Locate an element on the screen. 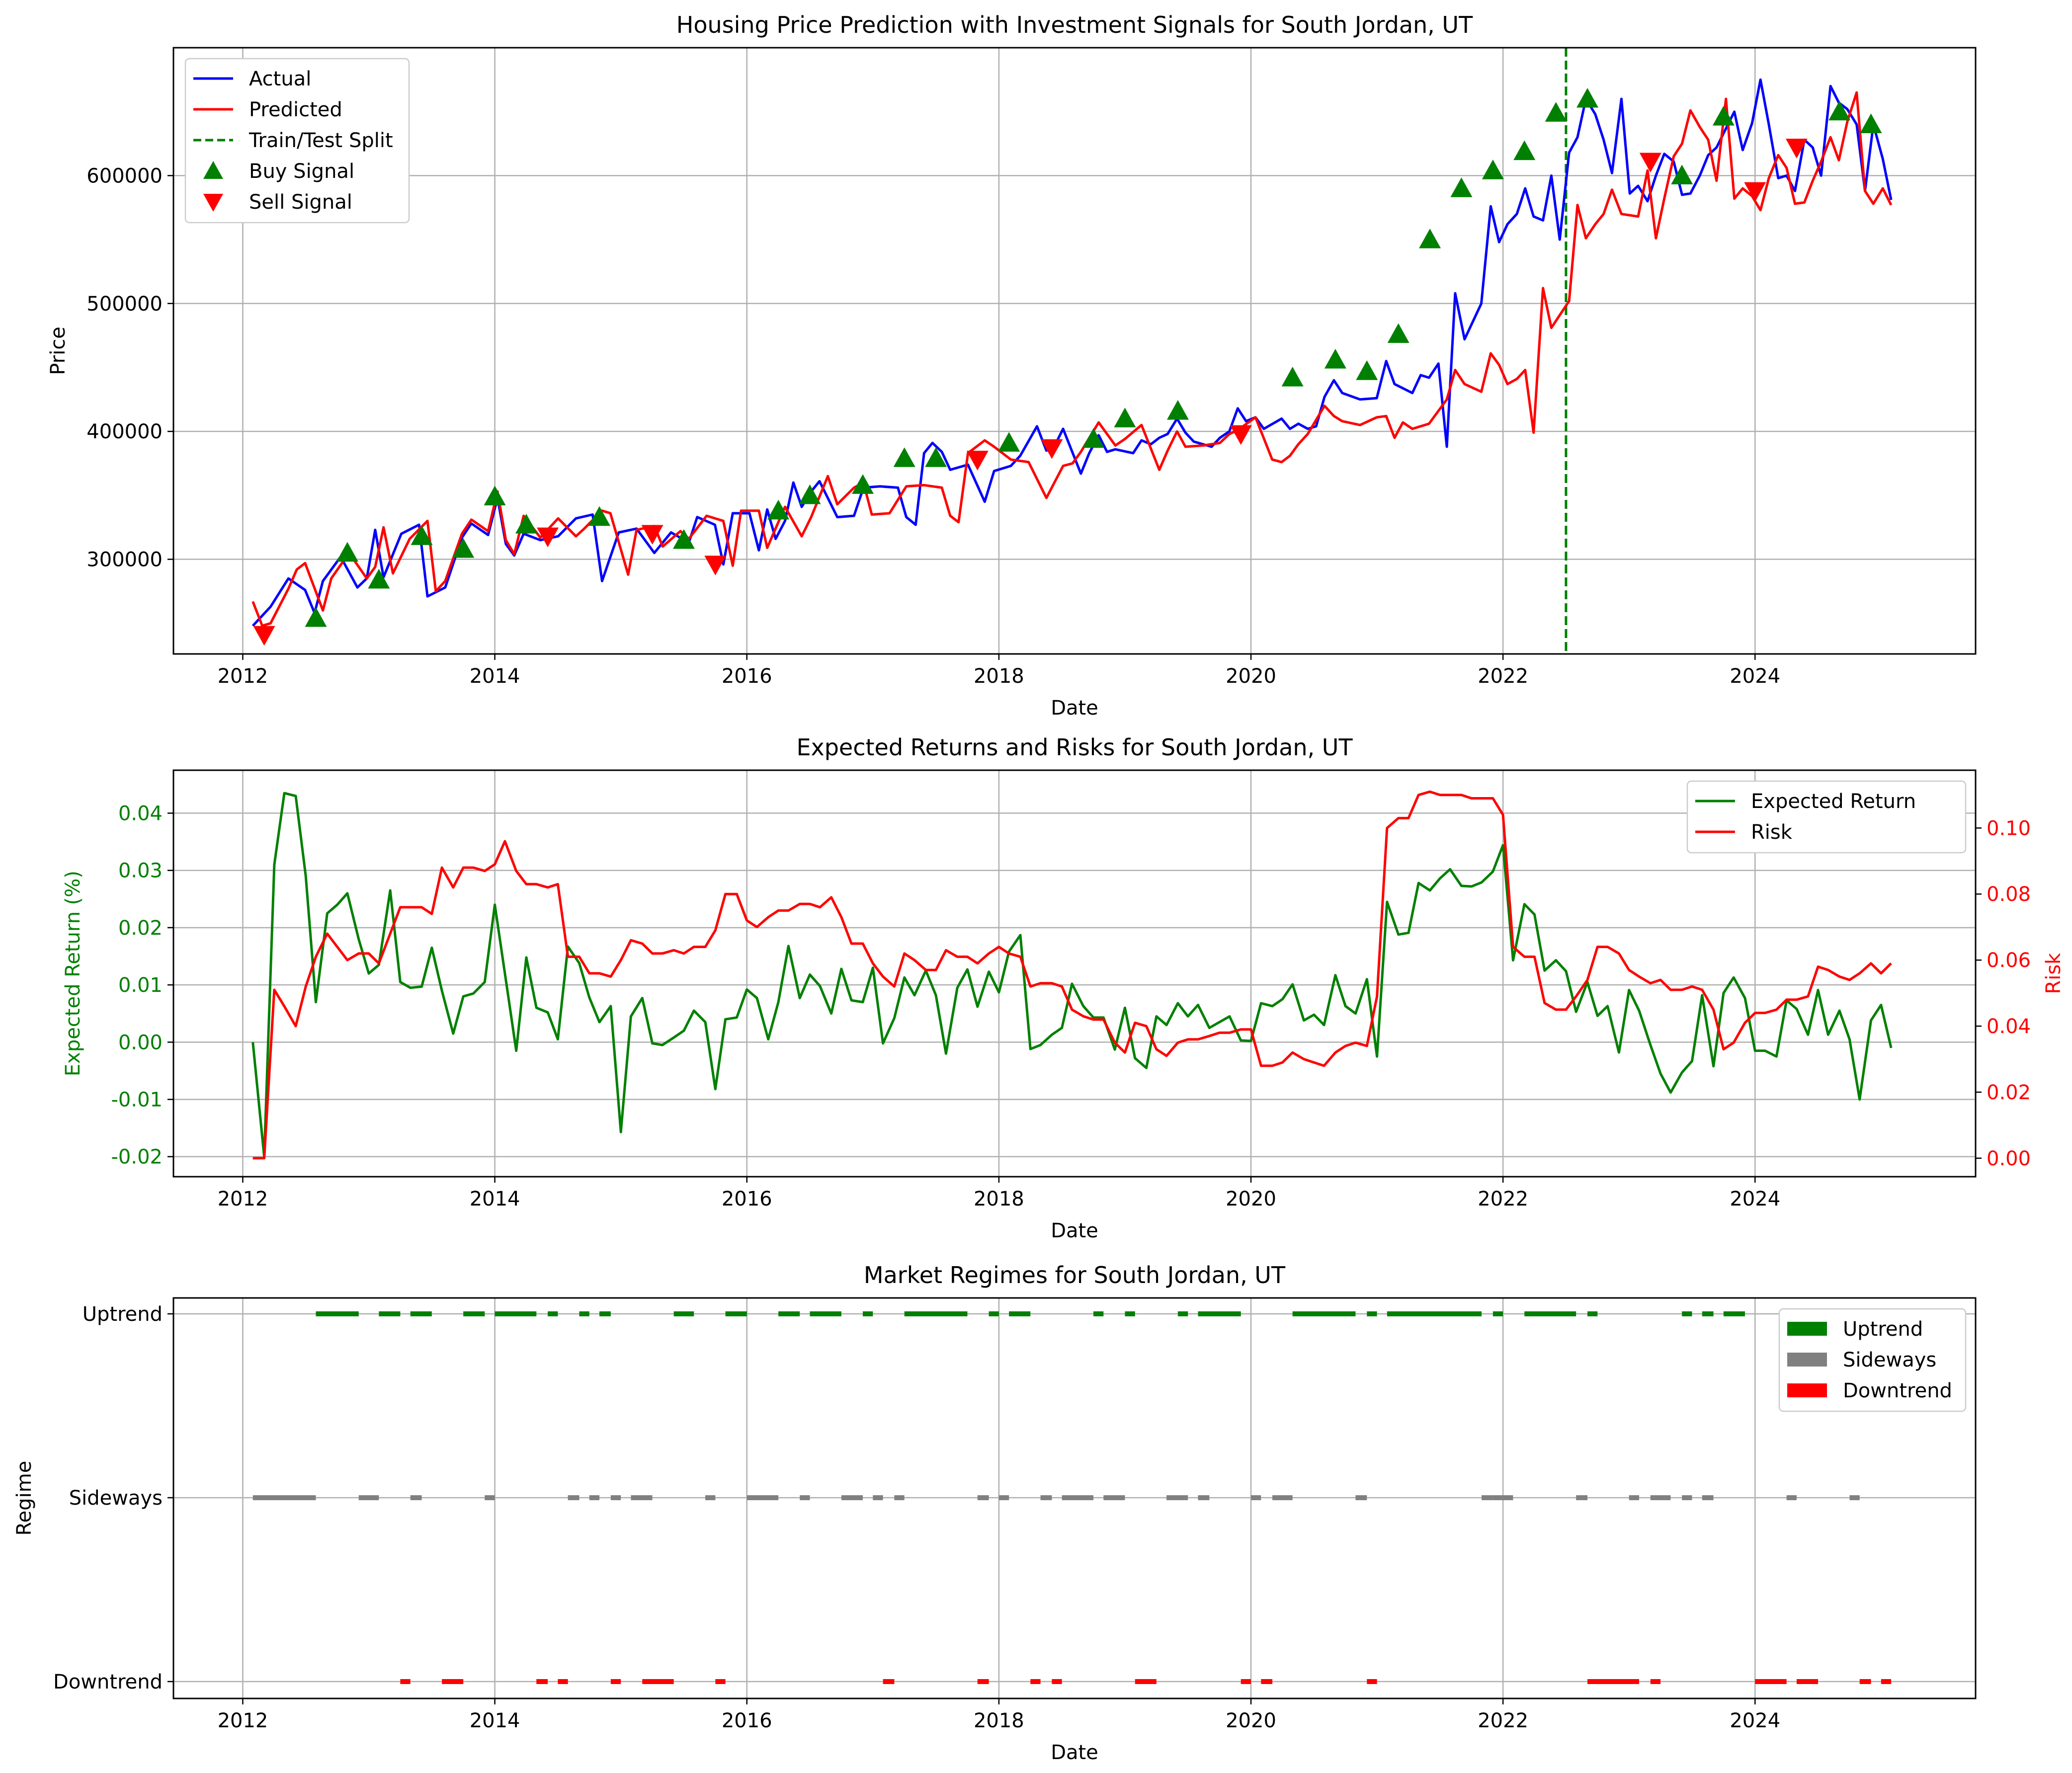  y-tick-label: 500000 is located at coordinates (124, 304).